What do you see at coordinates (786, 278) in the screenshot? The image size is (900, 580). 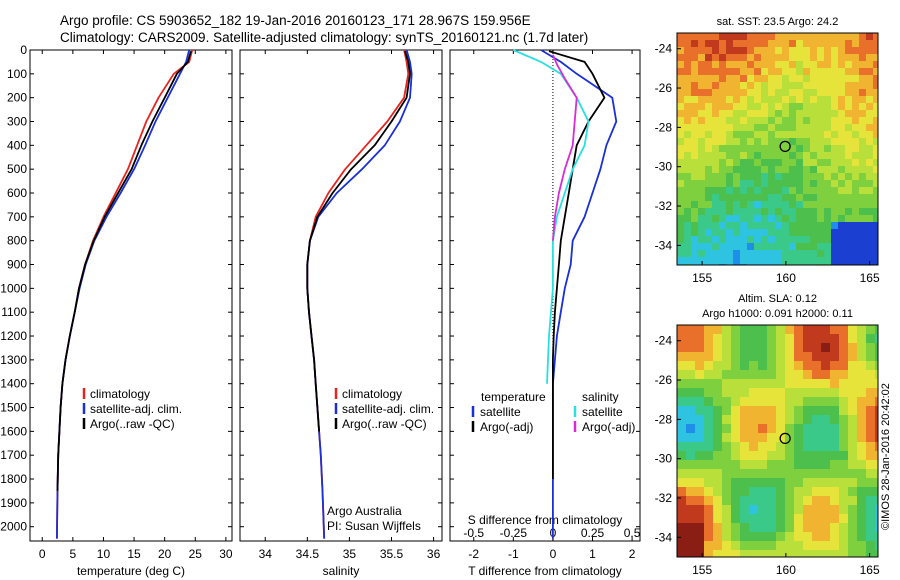 I see `x-tick-label: 160` at bounding box center [786, 278].